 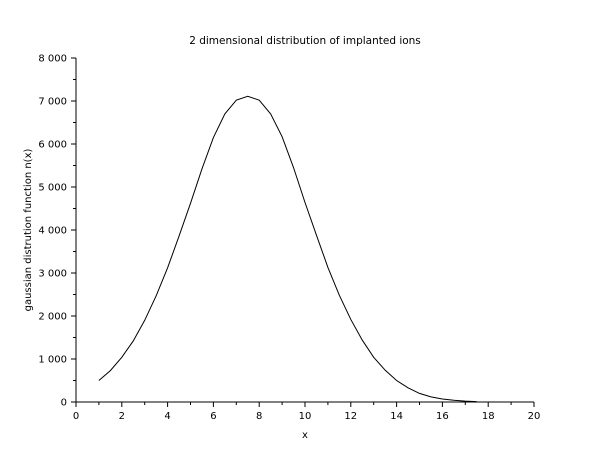 I want to click on x-tick-label: 2, so click(x=122, y=416).